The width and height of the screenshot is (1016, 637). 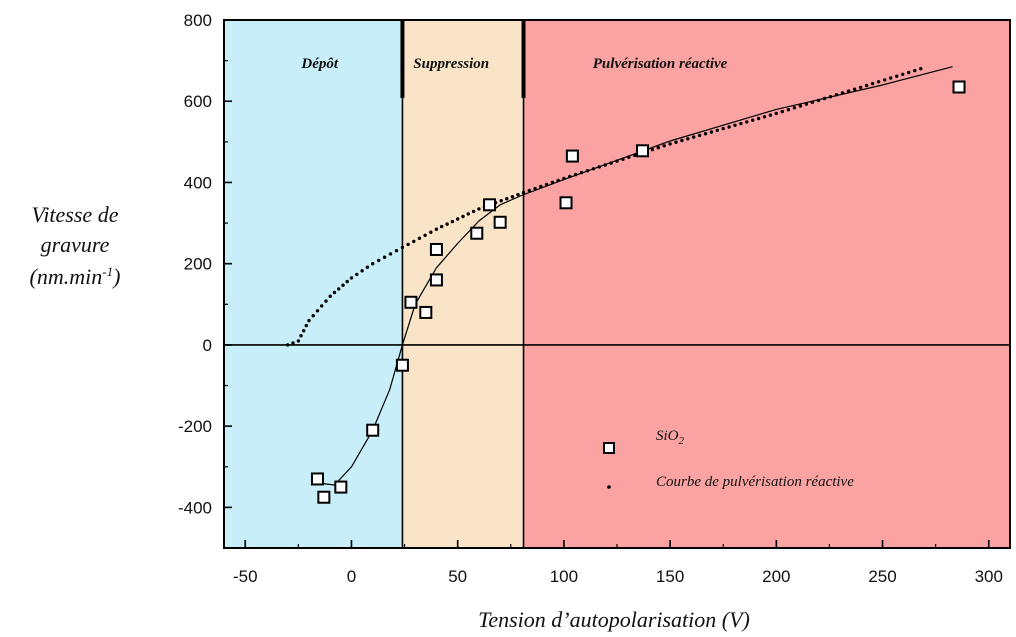 I want to click on x-tick-label-150: 150, so click(x=670, y=576).